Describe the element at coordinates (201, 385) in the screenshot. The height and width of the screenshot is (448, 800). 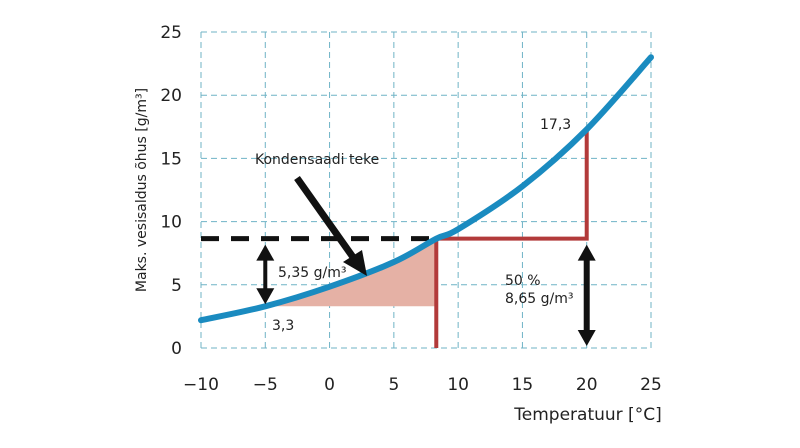
I see `x-tick-label: −10` at that location.